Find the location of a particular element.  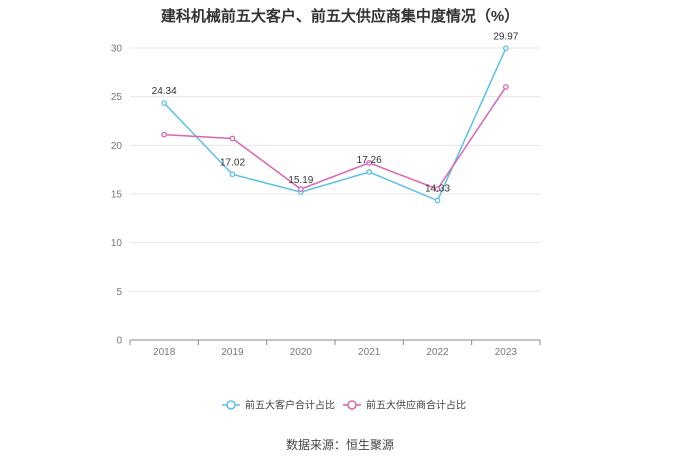

data-label: 17.26 is located at coordinates (369, 160).